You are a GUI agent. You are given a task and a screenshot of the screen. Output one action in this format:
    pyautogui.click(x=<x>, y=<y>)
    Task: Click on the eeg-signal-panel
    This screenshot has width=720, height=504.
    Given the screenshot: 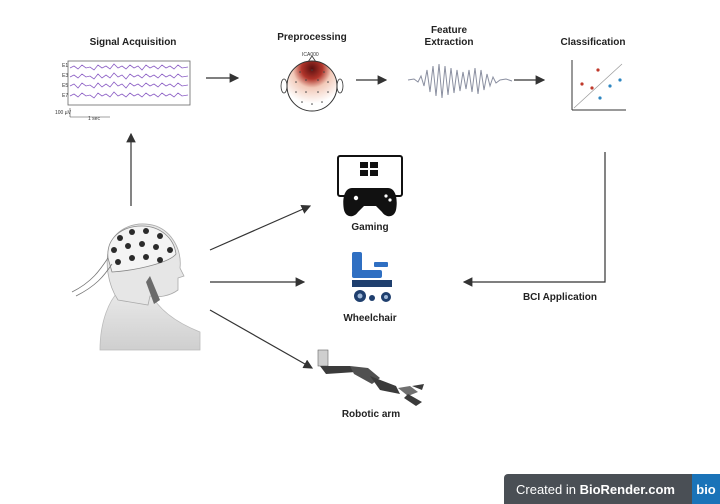 What is the action you would take?
    pyautogui.click(x=129, y=89)
    